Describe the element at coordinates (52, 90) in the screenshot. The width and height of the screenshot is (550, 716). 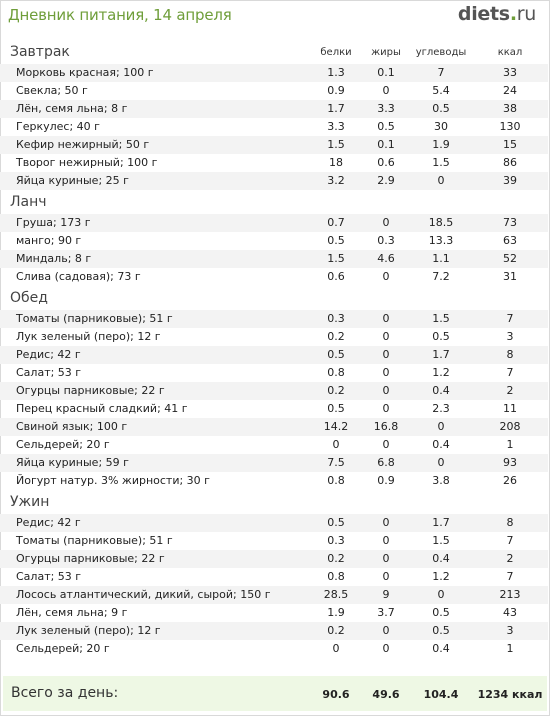
I see `food-name: Свекла; 50 г` at that location.